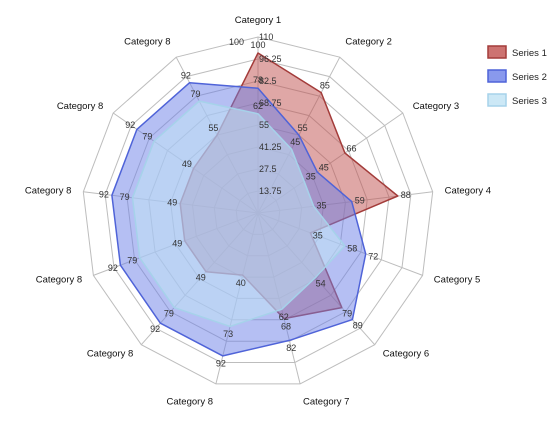  I want to click on data-label-s3-7: 62, so click(284, 317).